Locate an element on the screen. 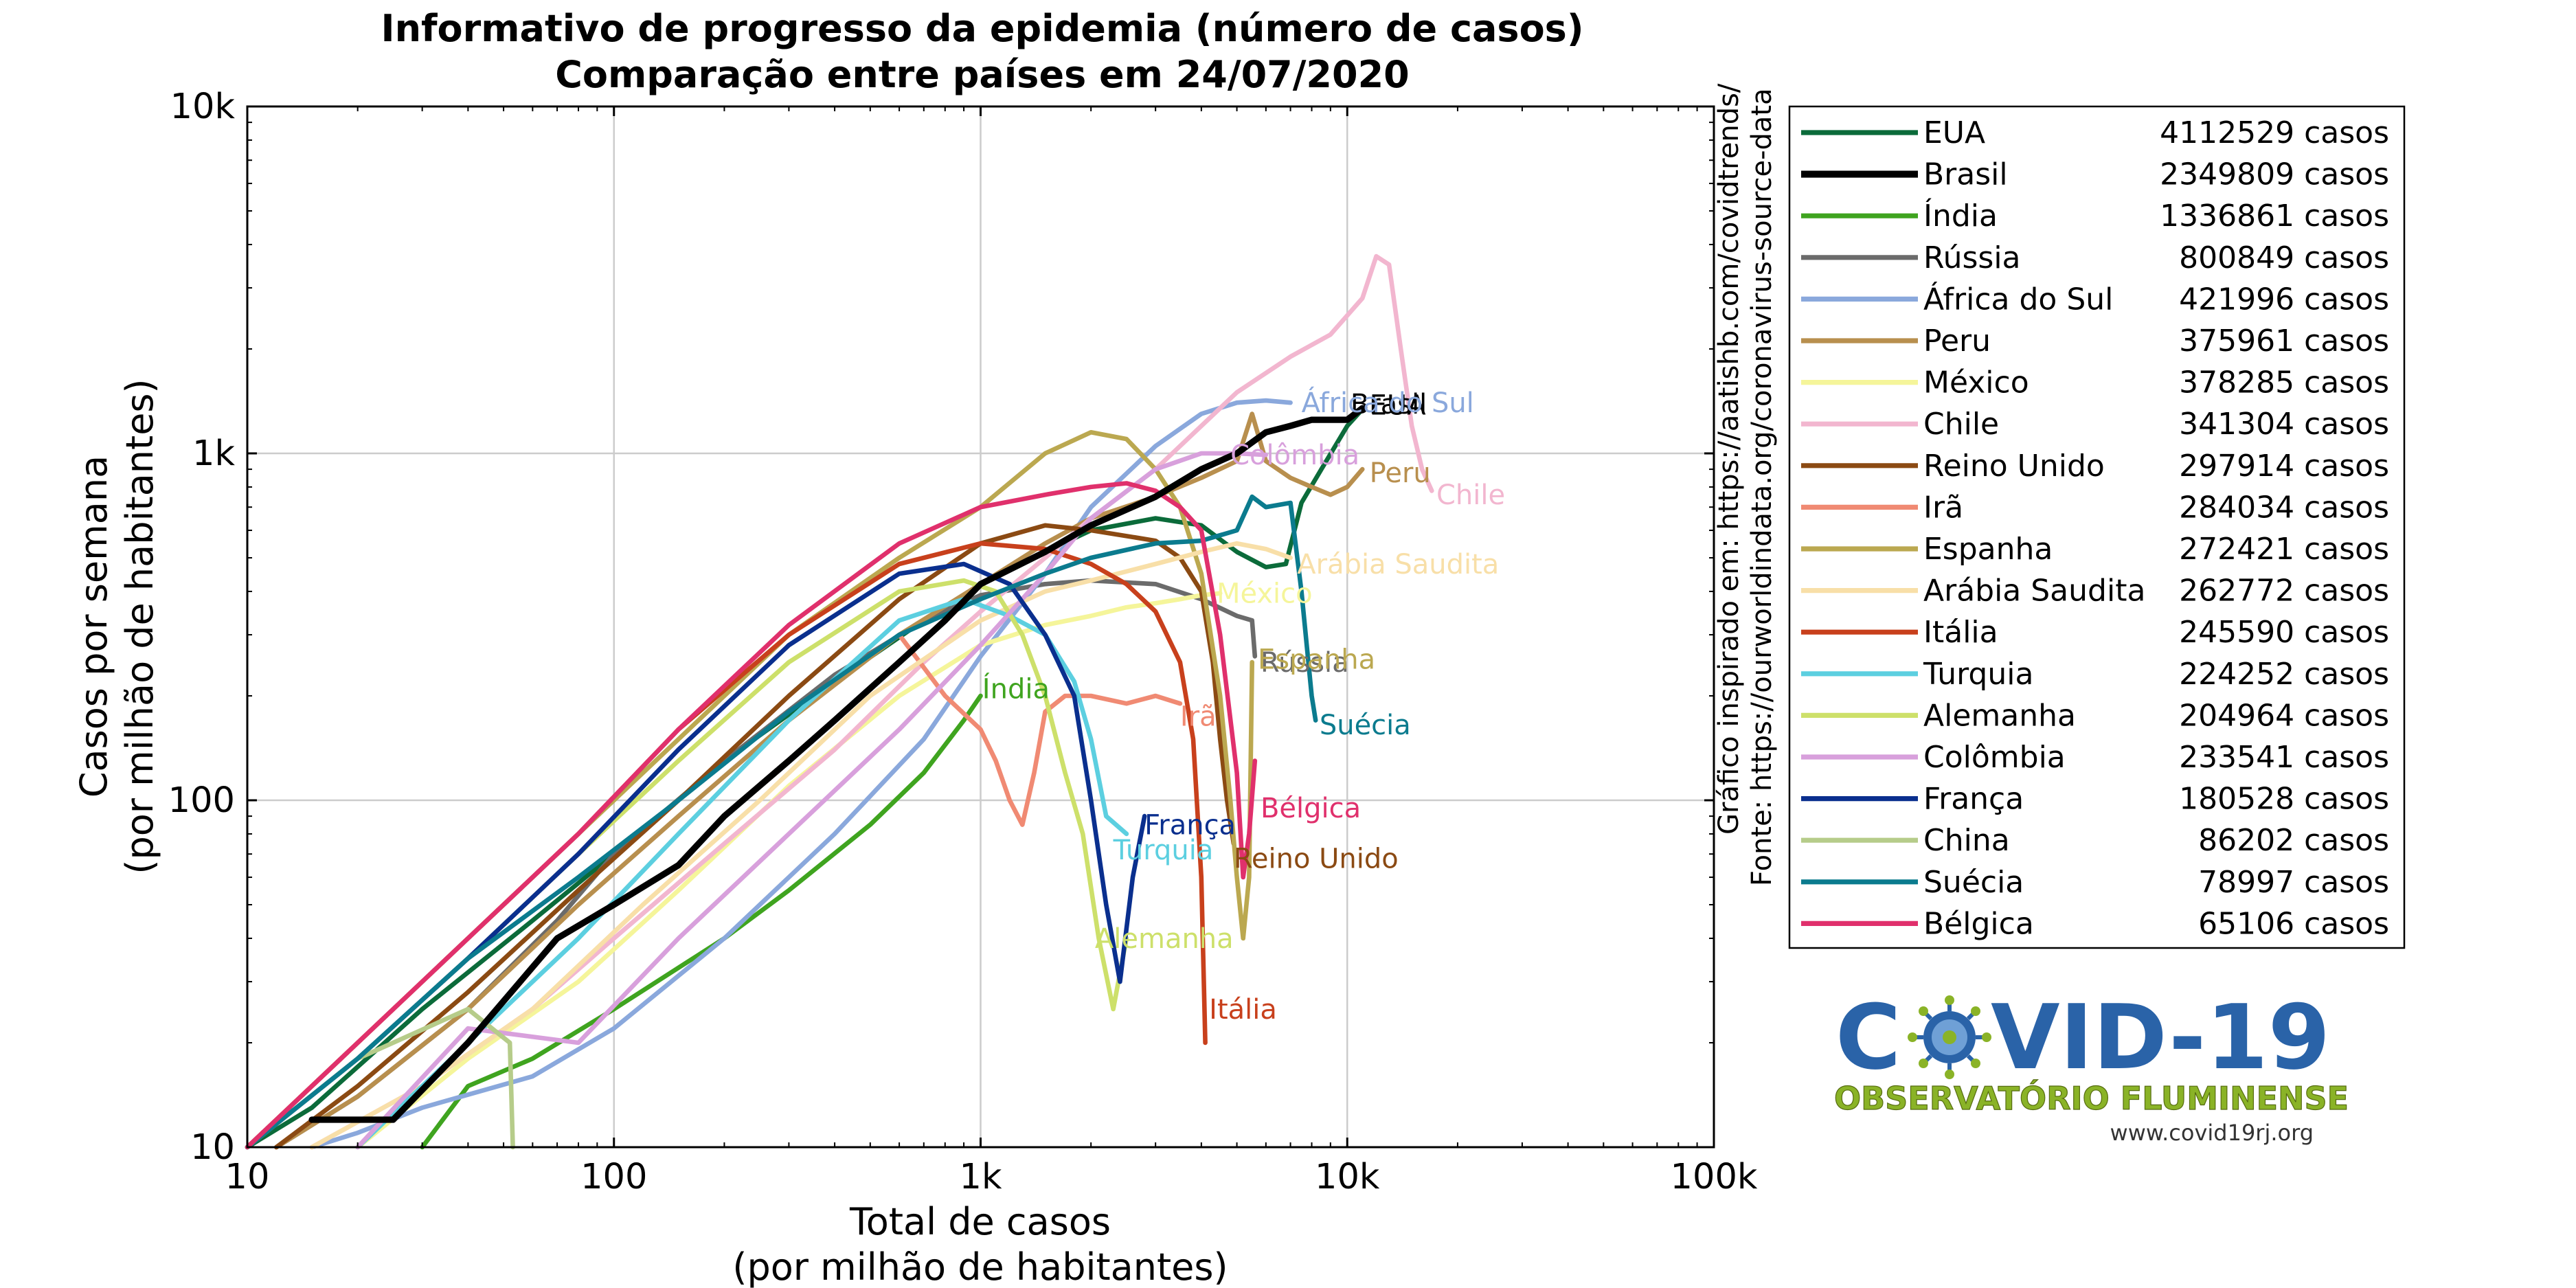 This screenshot has width=2576, height=1288. series-label-mexico: México is located at coordinates (1265, 594).